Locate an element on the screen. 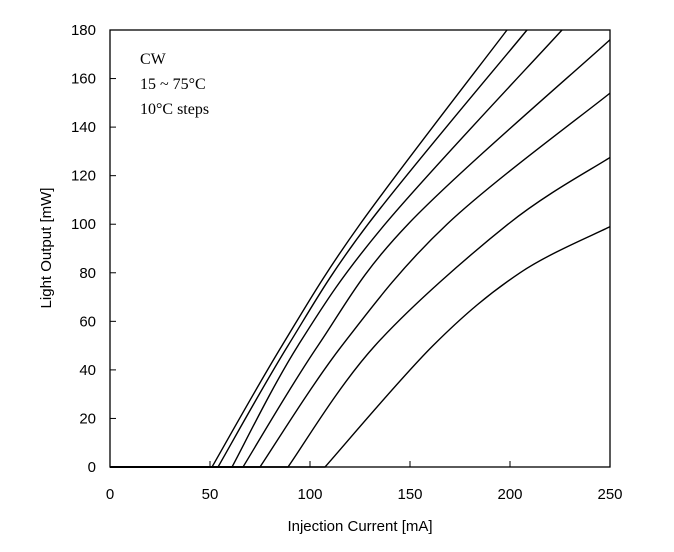 The image size is (674, 552). x-tick-label: 150 is located at coordinates (409, 494).